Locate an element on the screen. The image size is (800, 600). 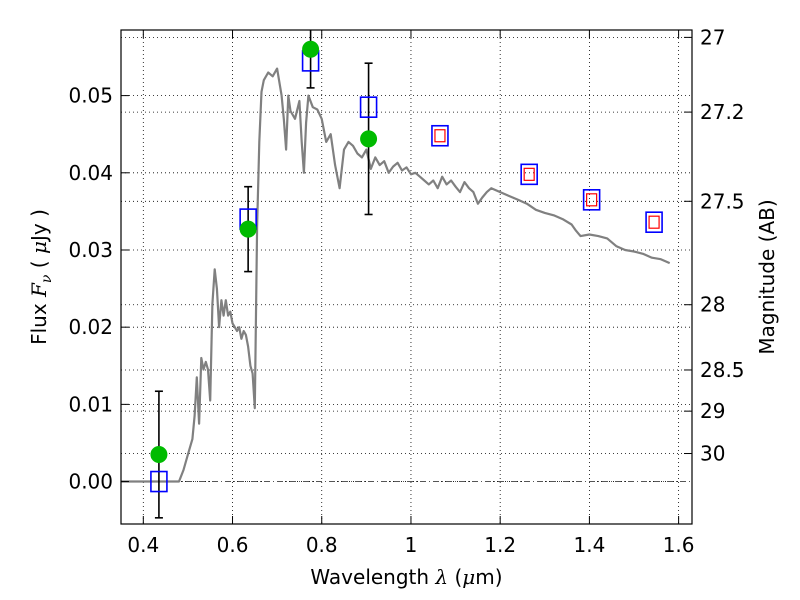
y2-tick-label: 27.5 is located at coordinates (722, 201).